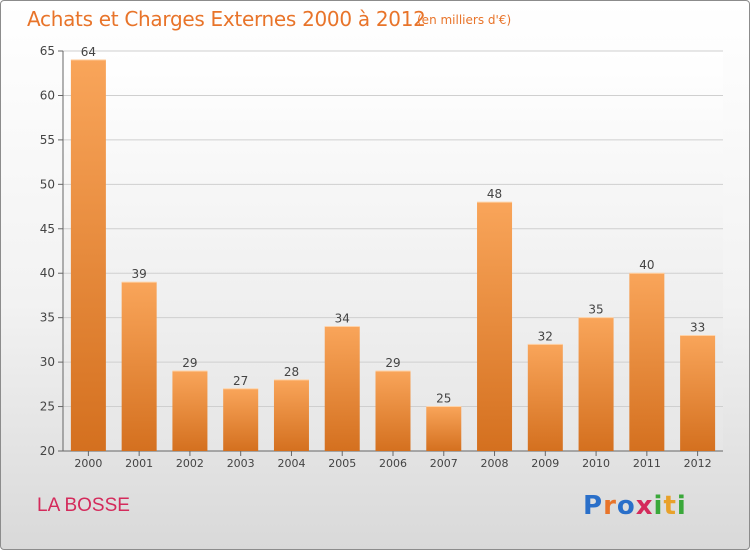 The image size is (750, 550). I want to click on x-tick-label: 2011, so click(647, 463).